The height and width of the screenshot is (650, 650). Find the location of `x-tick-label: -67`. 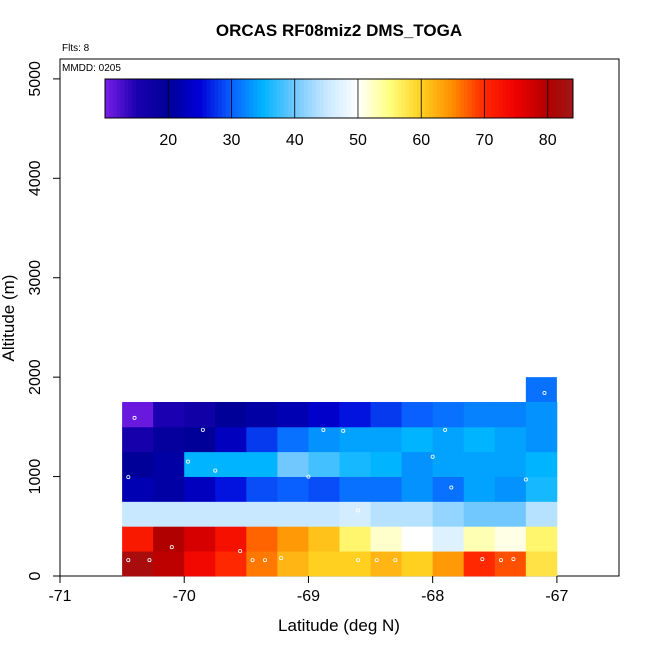

x-tick-label: -67 is located at coordinates (556, 596).